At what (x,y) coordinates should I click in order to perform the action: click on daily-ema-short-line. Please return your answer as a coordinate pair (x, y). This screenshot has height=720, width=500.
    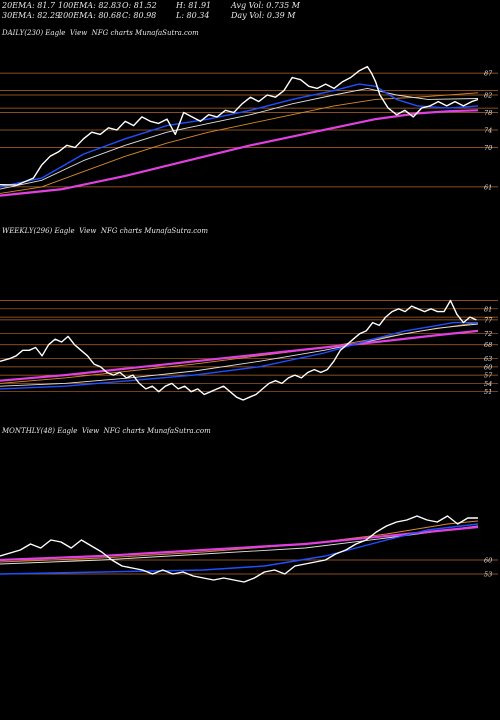
    Looking at the image, I should click on (239, 135).